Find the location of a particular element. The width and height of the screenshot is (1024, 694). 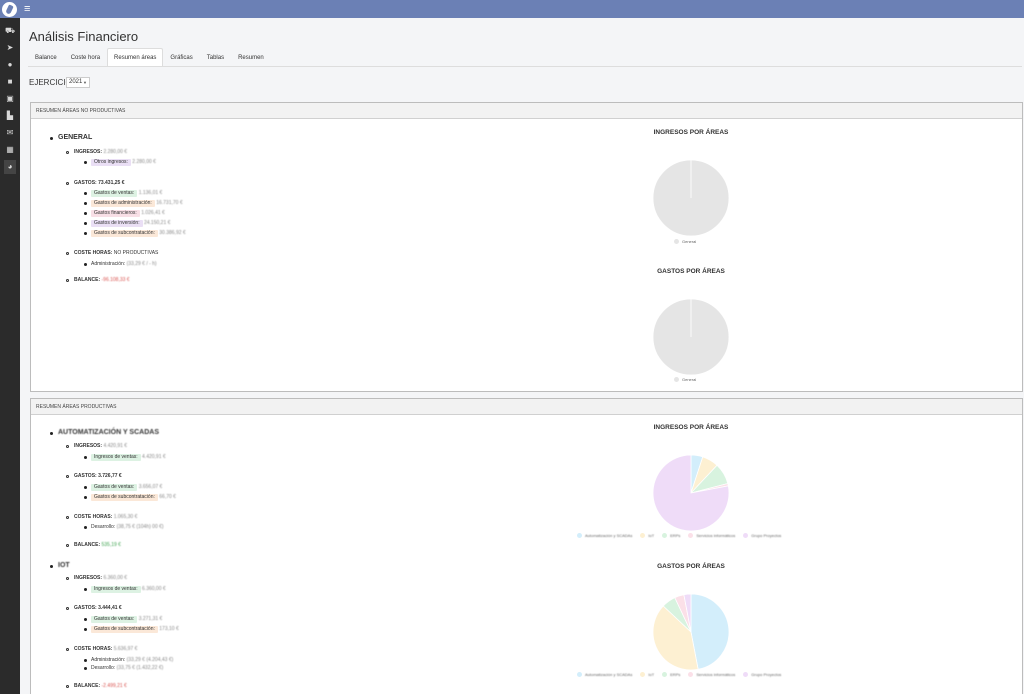

item-name: Gastos de subcontratación: is located at coordinates (124, 497).